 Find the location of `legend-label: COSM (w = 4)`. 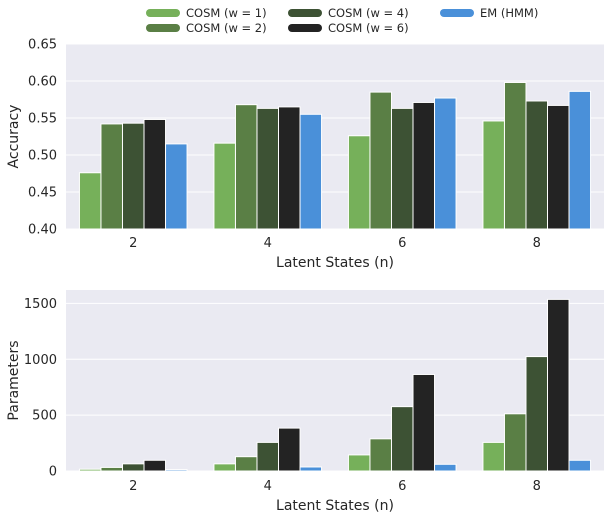

legend-label: COSM (w = 4) is located at coordinates (368, 13).